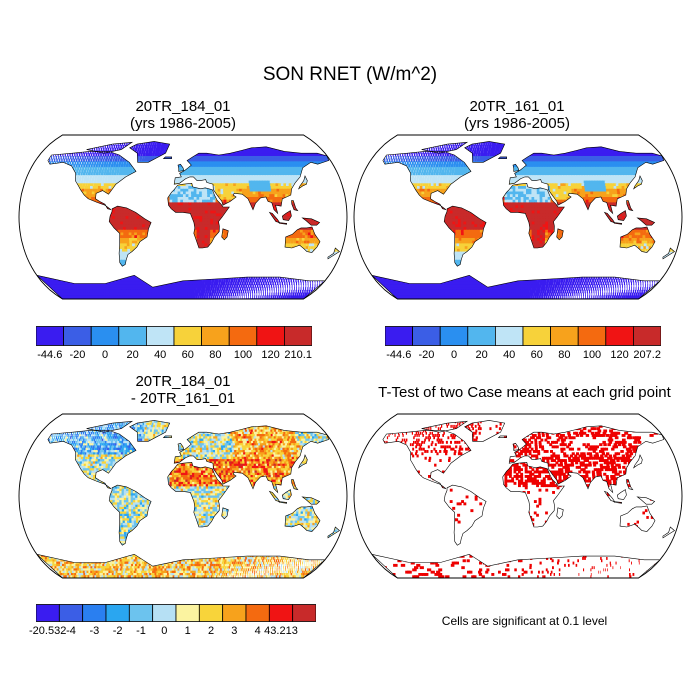 The width and height of the screenshot is (700, 700). What do you see at coordinates (647, 355) in the screenshot?
I see `colorbar-tick-label: 207.2` at bounding box center [647, 355].